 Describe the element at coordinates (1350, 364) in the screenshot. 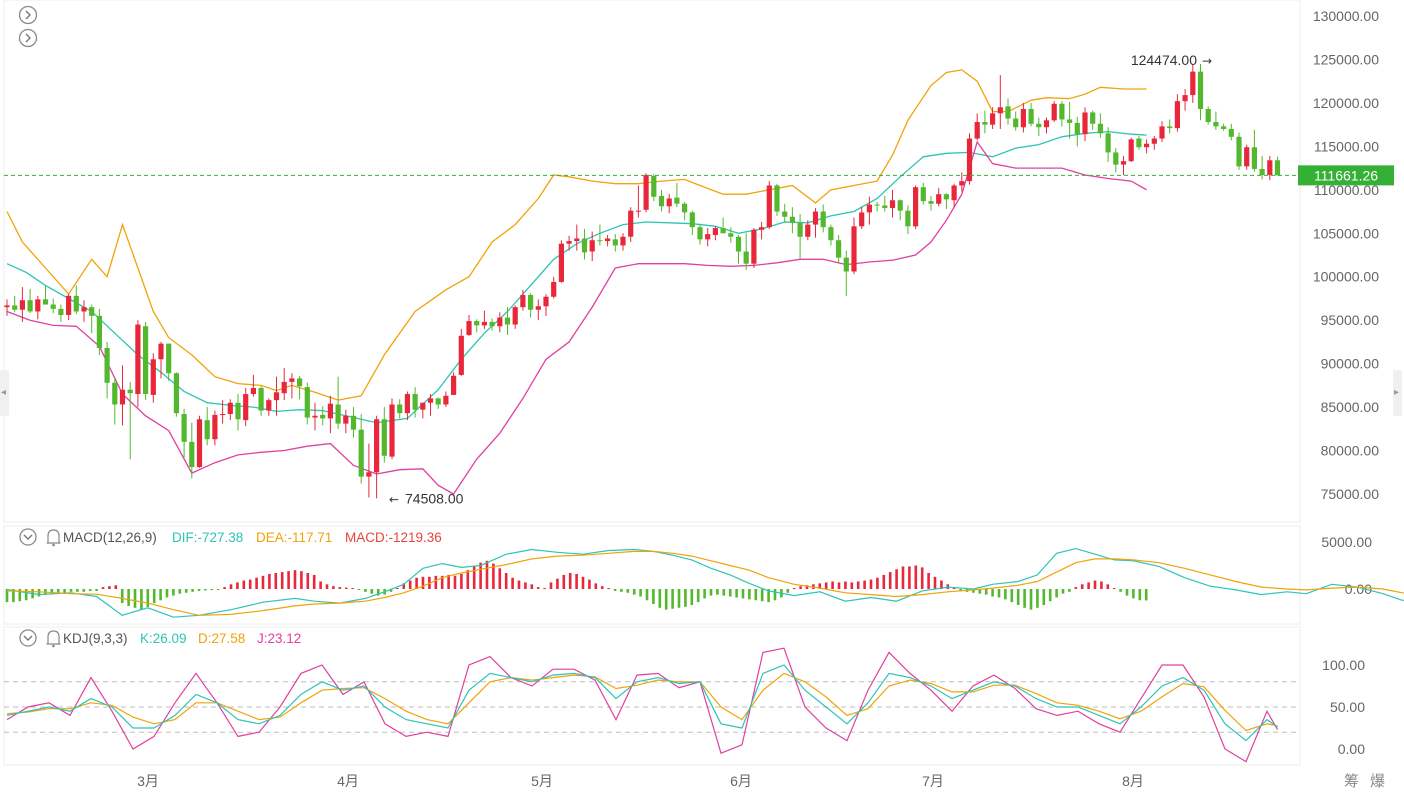

I see `price-tick-label: 90000.00` at that location.